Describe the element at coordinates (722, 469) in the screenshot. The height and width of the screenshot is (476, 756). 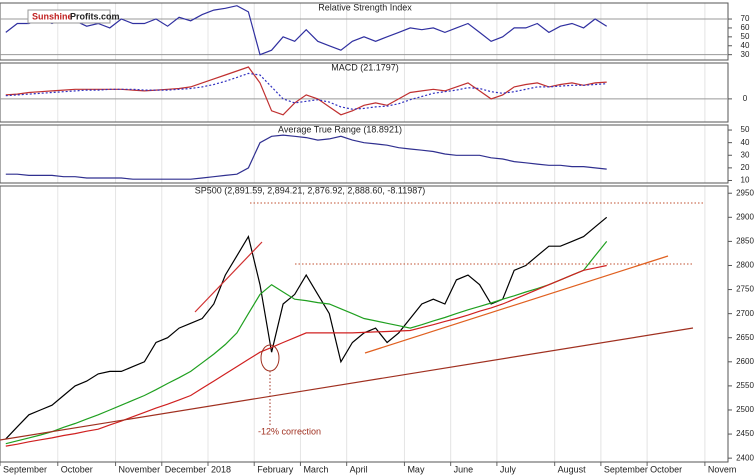
I see `x-tick-label: Novem` at that location.